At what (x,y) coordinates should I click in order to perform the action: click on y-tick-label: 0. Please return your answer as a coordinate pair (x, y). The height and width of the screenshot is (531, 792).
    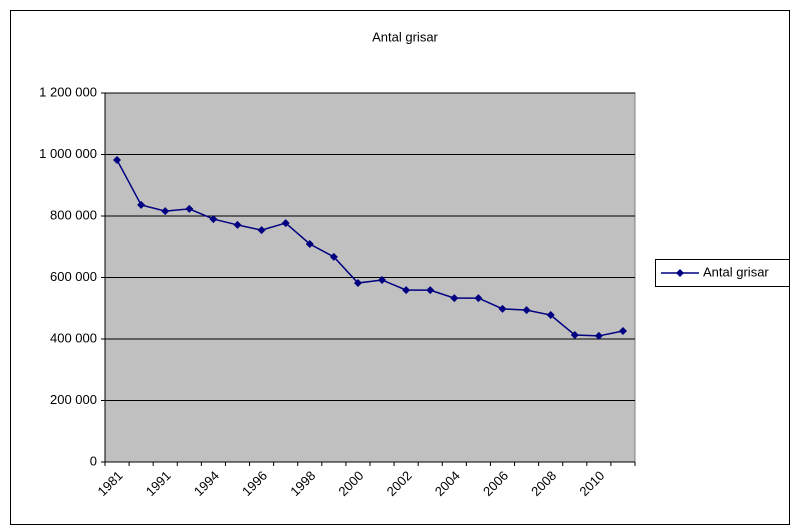
    Looking at the image, I should click on (93, 460).